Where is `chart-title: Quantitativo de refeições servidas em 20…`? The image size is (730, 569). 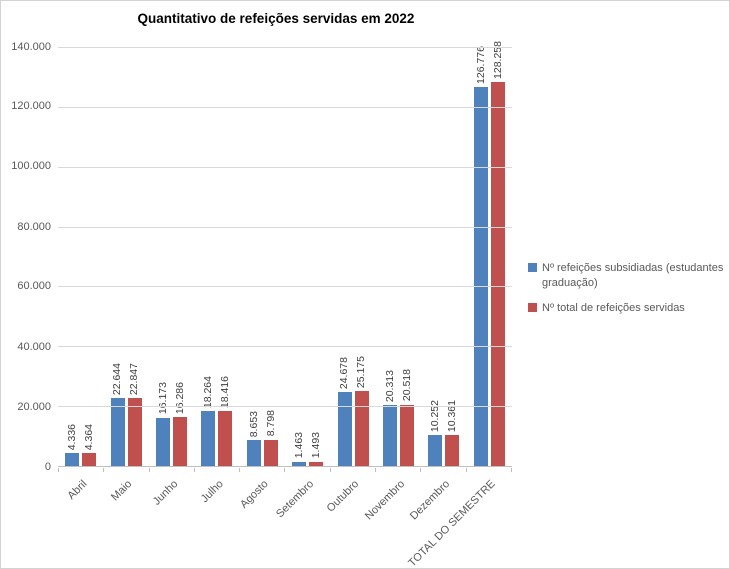 chart-title: Quantitativo de refeições servidas em 20… is located at coordinates (276, 18).